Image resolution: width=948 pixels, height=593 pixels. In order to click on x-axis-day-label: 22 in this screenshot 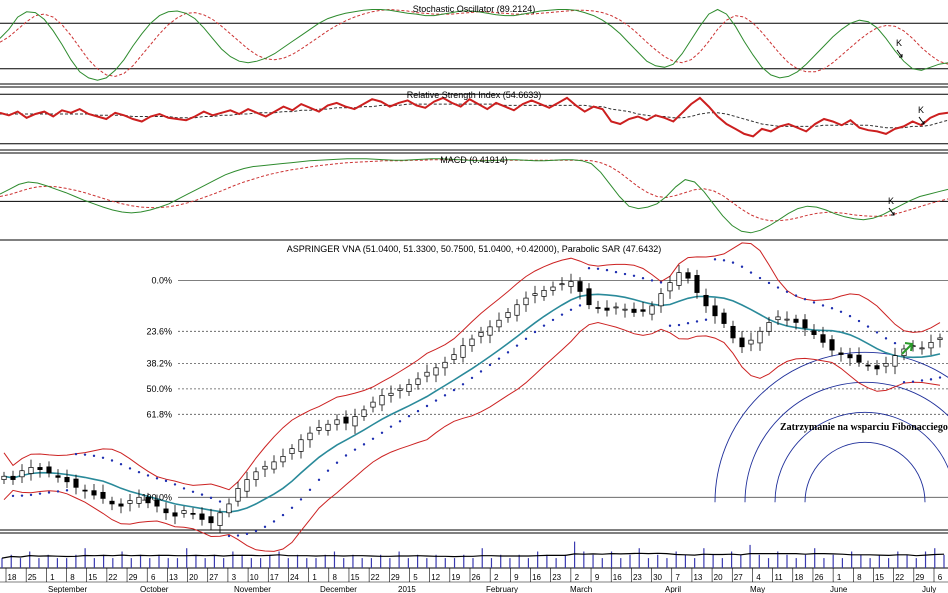, I will do `click(375, 577)`.